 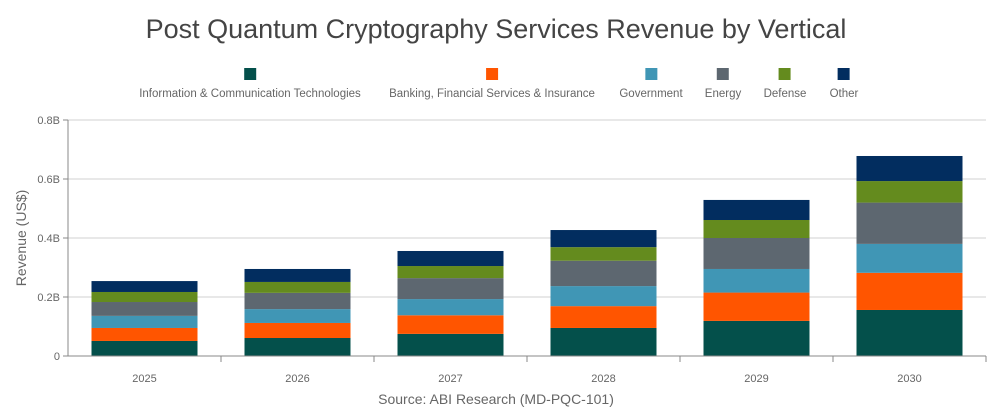 What do you see at coordinates (250, 84) in the screenshot?
I see `legend-item: Information & Communication Technologies` at bounding box center [250, 84].